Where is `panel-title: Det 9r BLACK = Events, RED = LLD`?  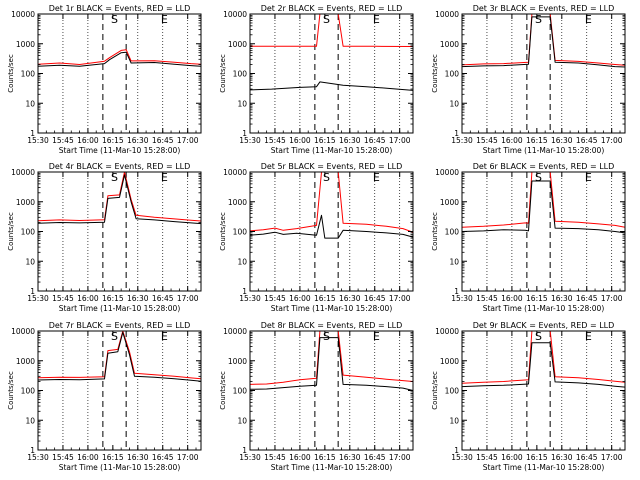
panel-title: Det 9r BLACK = Events, RED = LLD is located at coordinates (544, 325).